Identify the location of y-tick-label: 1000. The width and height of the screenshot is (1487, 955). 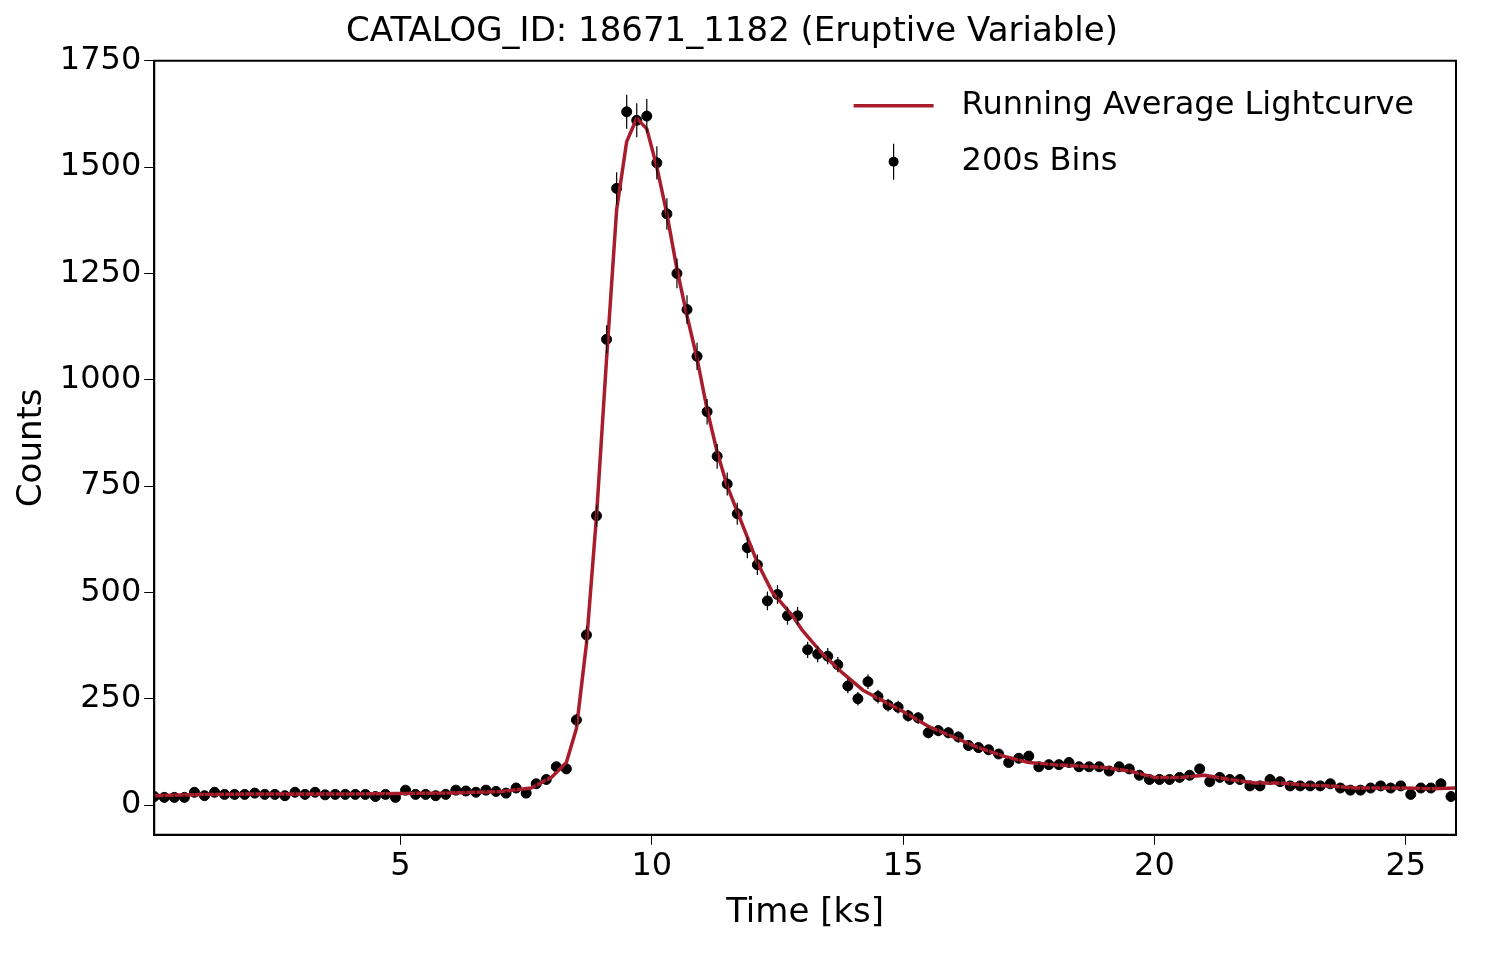
(100, 377).